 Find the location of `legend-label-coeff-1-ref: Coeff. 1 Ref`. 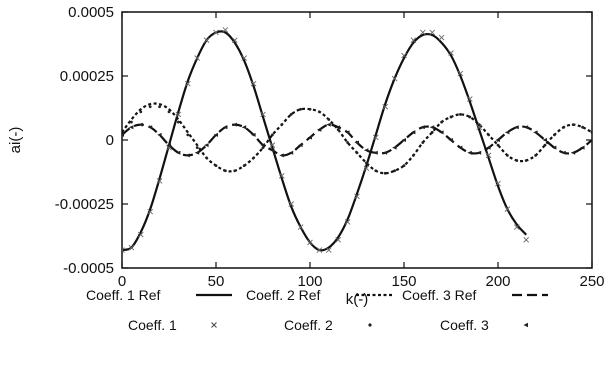

legend-label-coeff-1-ref: Coeff. 1 Ref is located at coordinates (123, 295).